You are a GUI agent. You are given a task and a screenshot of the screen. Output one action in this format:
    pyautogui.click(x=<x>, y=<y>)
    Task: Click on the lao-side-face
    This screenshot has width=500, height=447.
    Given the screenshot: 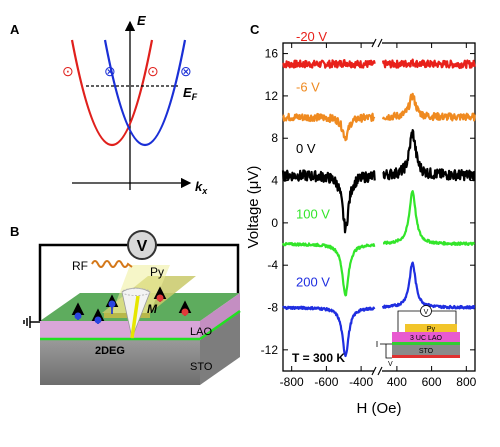 What is the action you would take?
    pyautogui.click(x=220, y=316)
    